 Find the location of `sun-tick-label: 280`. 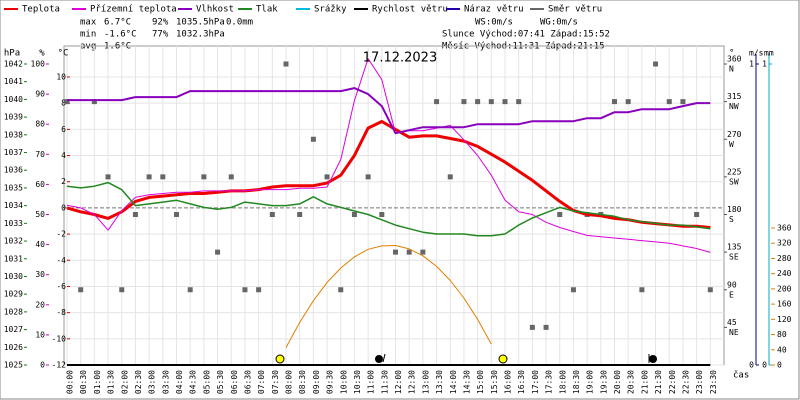

sun-tick-label: 280 is located at coordinates (784, 258).